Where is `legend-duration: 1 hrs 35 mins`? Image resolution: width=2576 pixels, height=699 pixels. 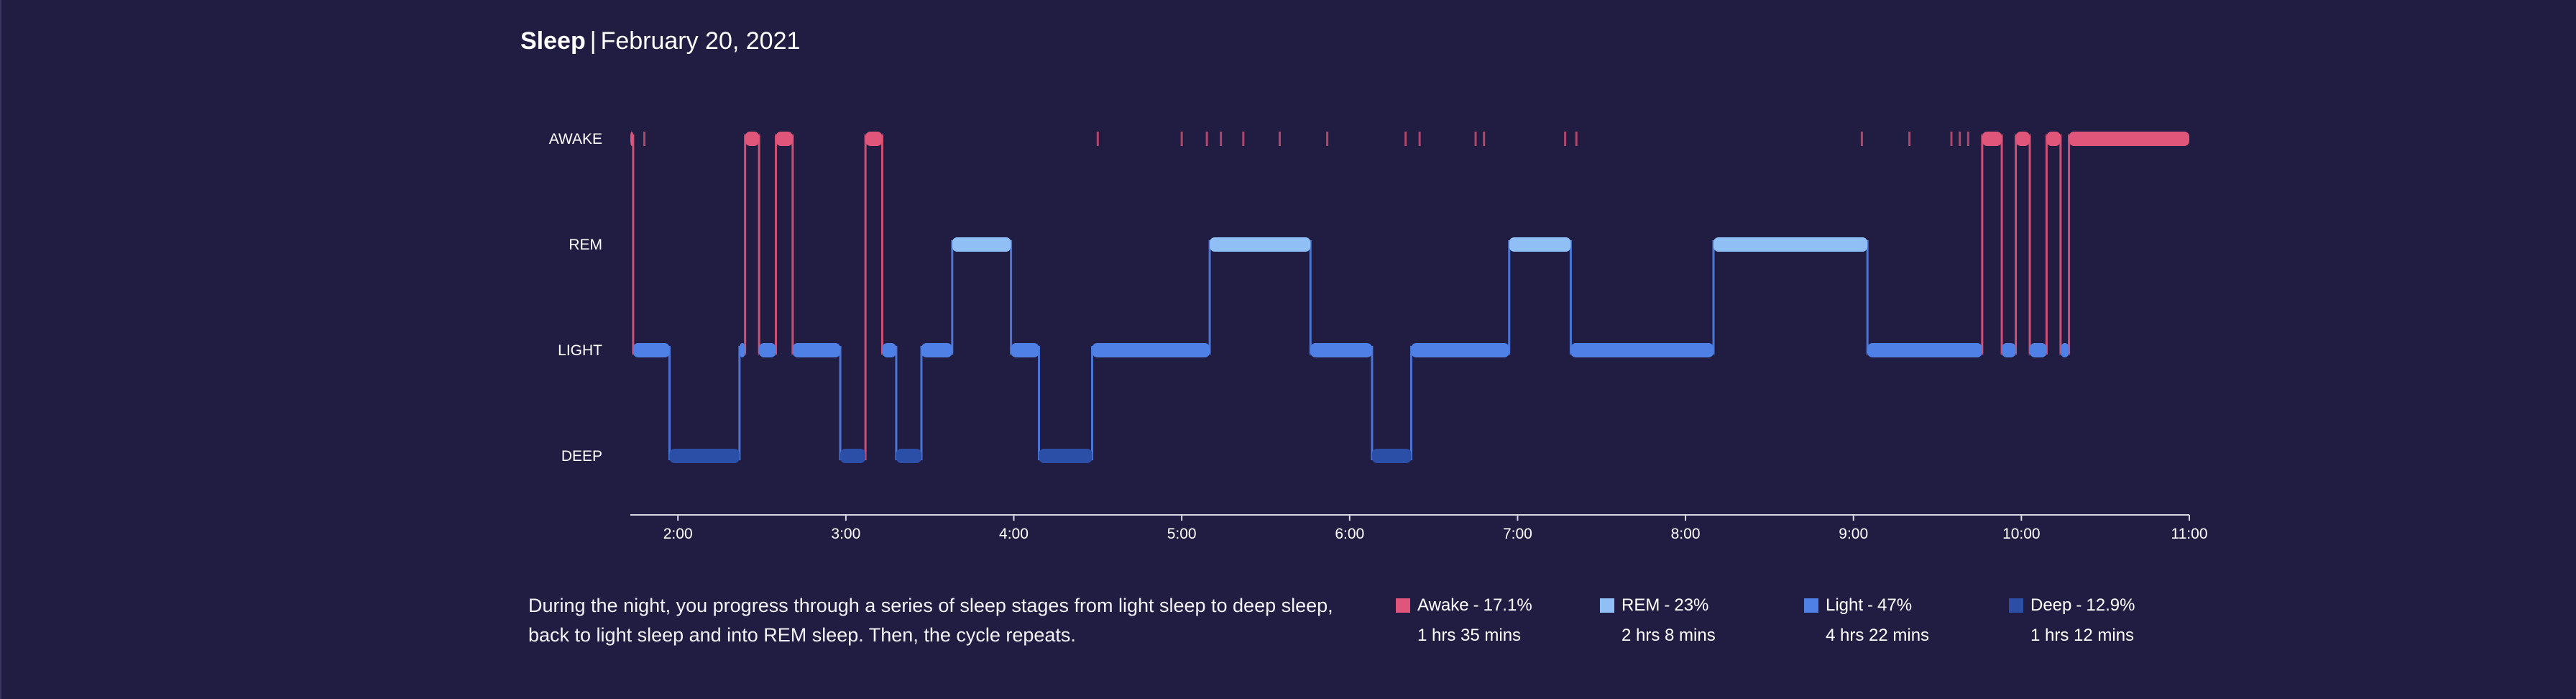 legend-duration: 1 hrs 35 mins is located at coordinates (1469, 635).